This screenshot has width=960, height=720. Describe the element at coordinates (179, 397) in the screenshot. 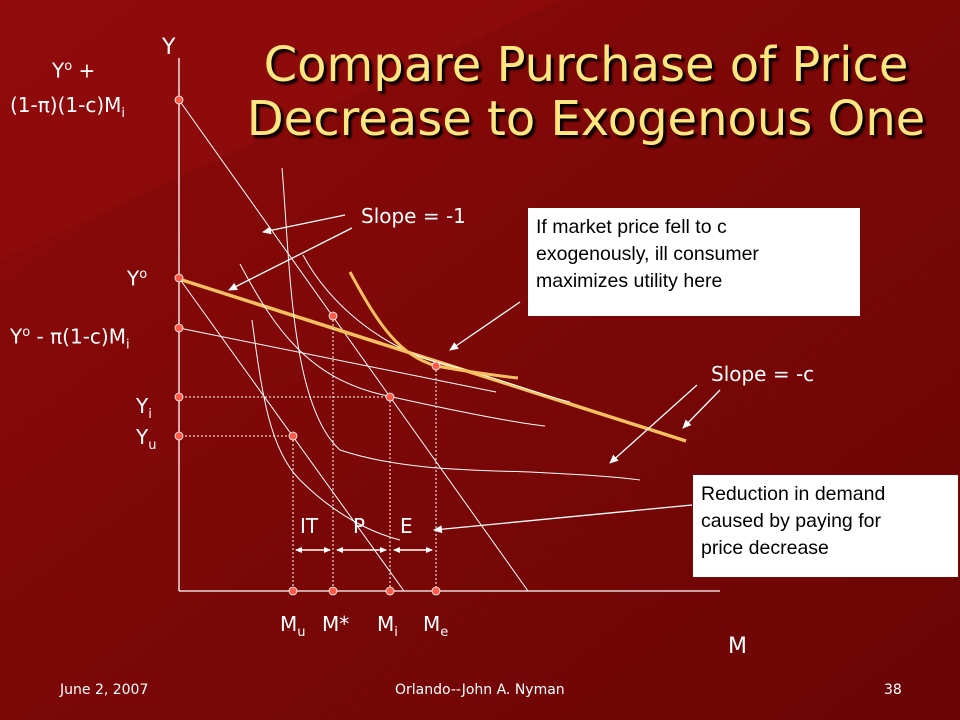

I see `dot-yi` at that location.